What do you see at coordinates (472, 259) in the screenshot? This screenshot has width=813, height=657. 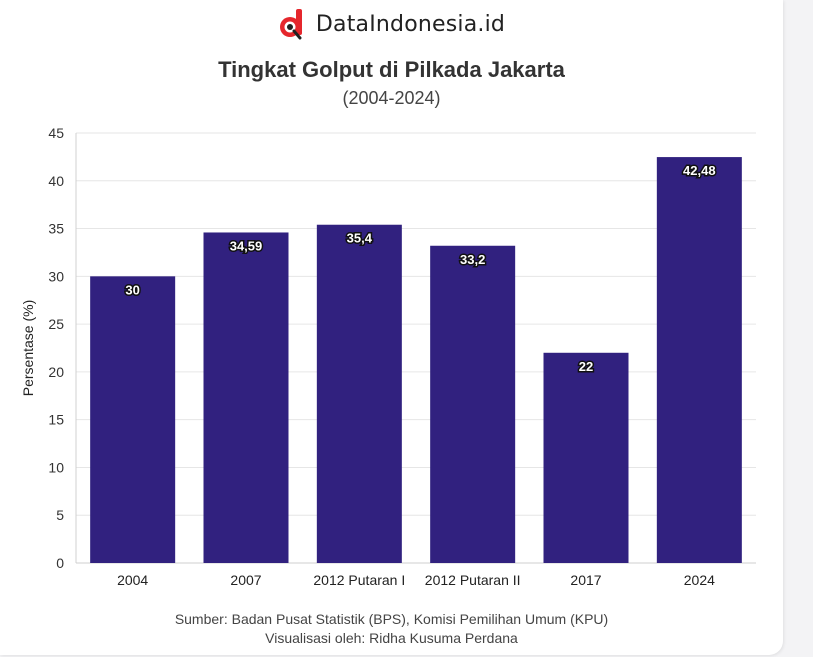 I see `data-label: 33,2` at bounding box center [472, 259].